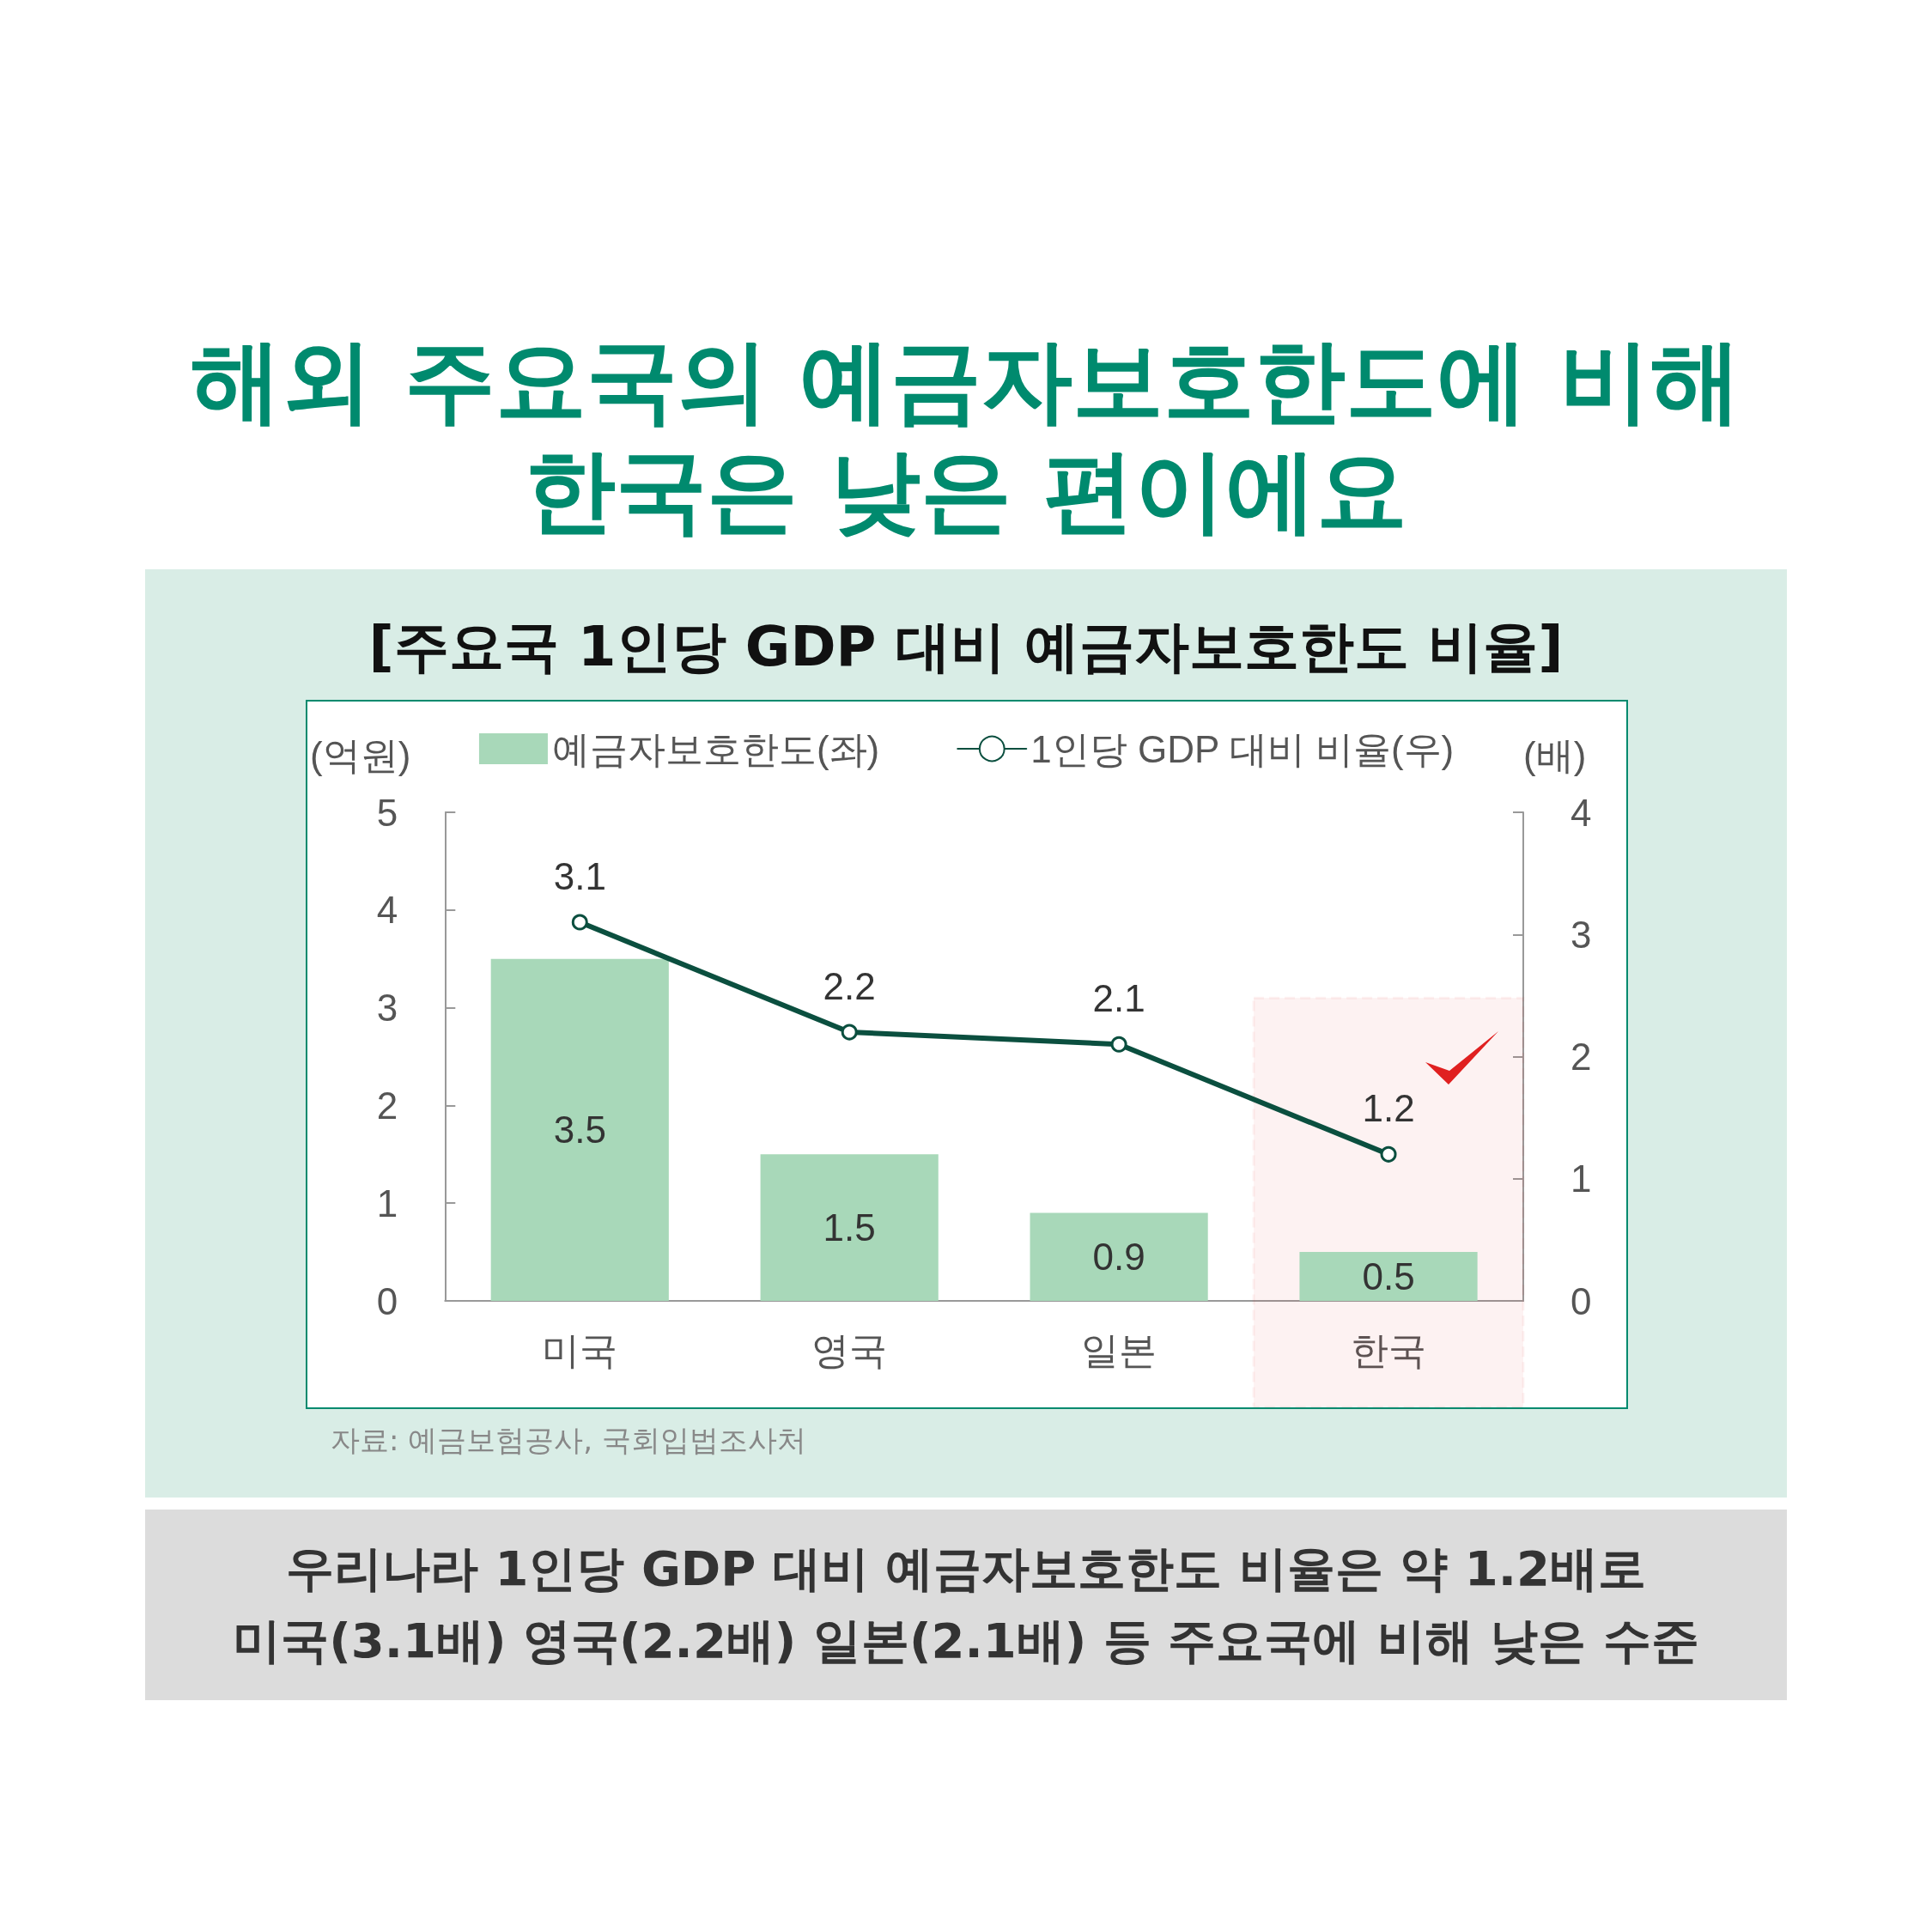 The height and width of the screenshot is (1932, 1932). Describe the element at coordinates (850, 1349) in the screenshot. I see `x-tick-label: 영국` at that location.